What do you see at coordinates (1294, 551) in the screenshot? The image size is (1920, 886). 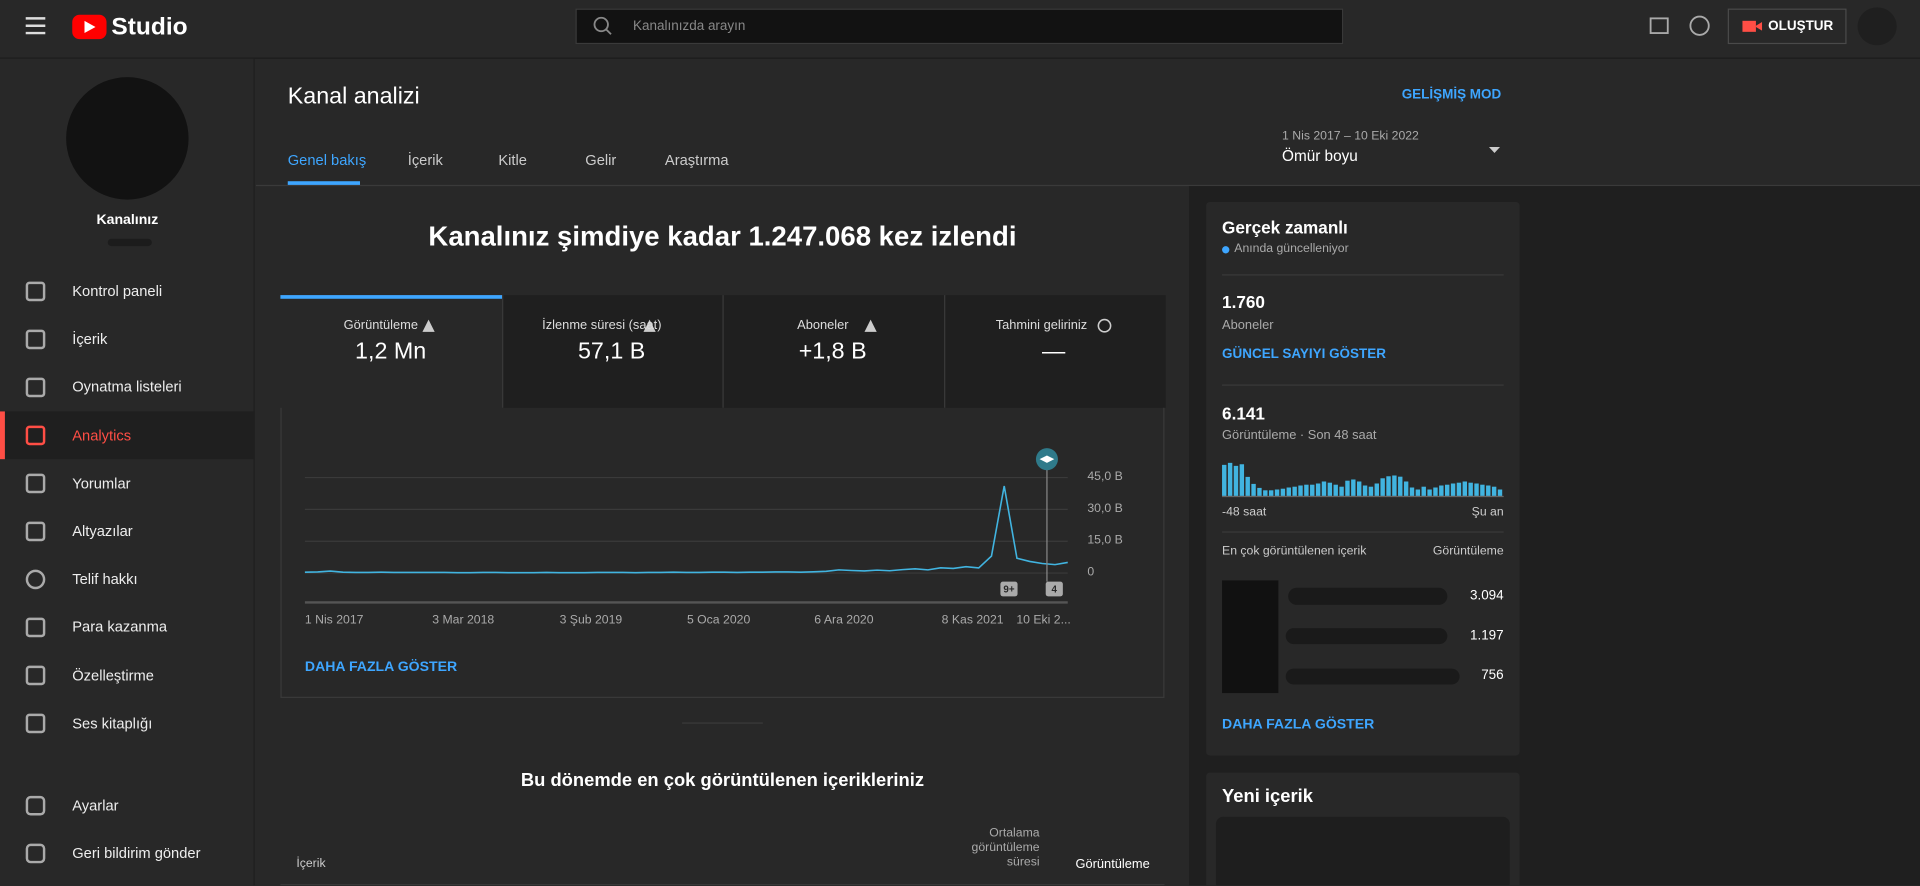 I see `list-header: En çok görüntülenen içerik` at bounding box center [1294, 551].